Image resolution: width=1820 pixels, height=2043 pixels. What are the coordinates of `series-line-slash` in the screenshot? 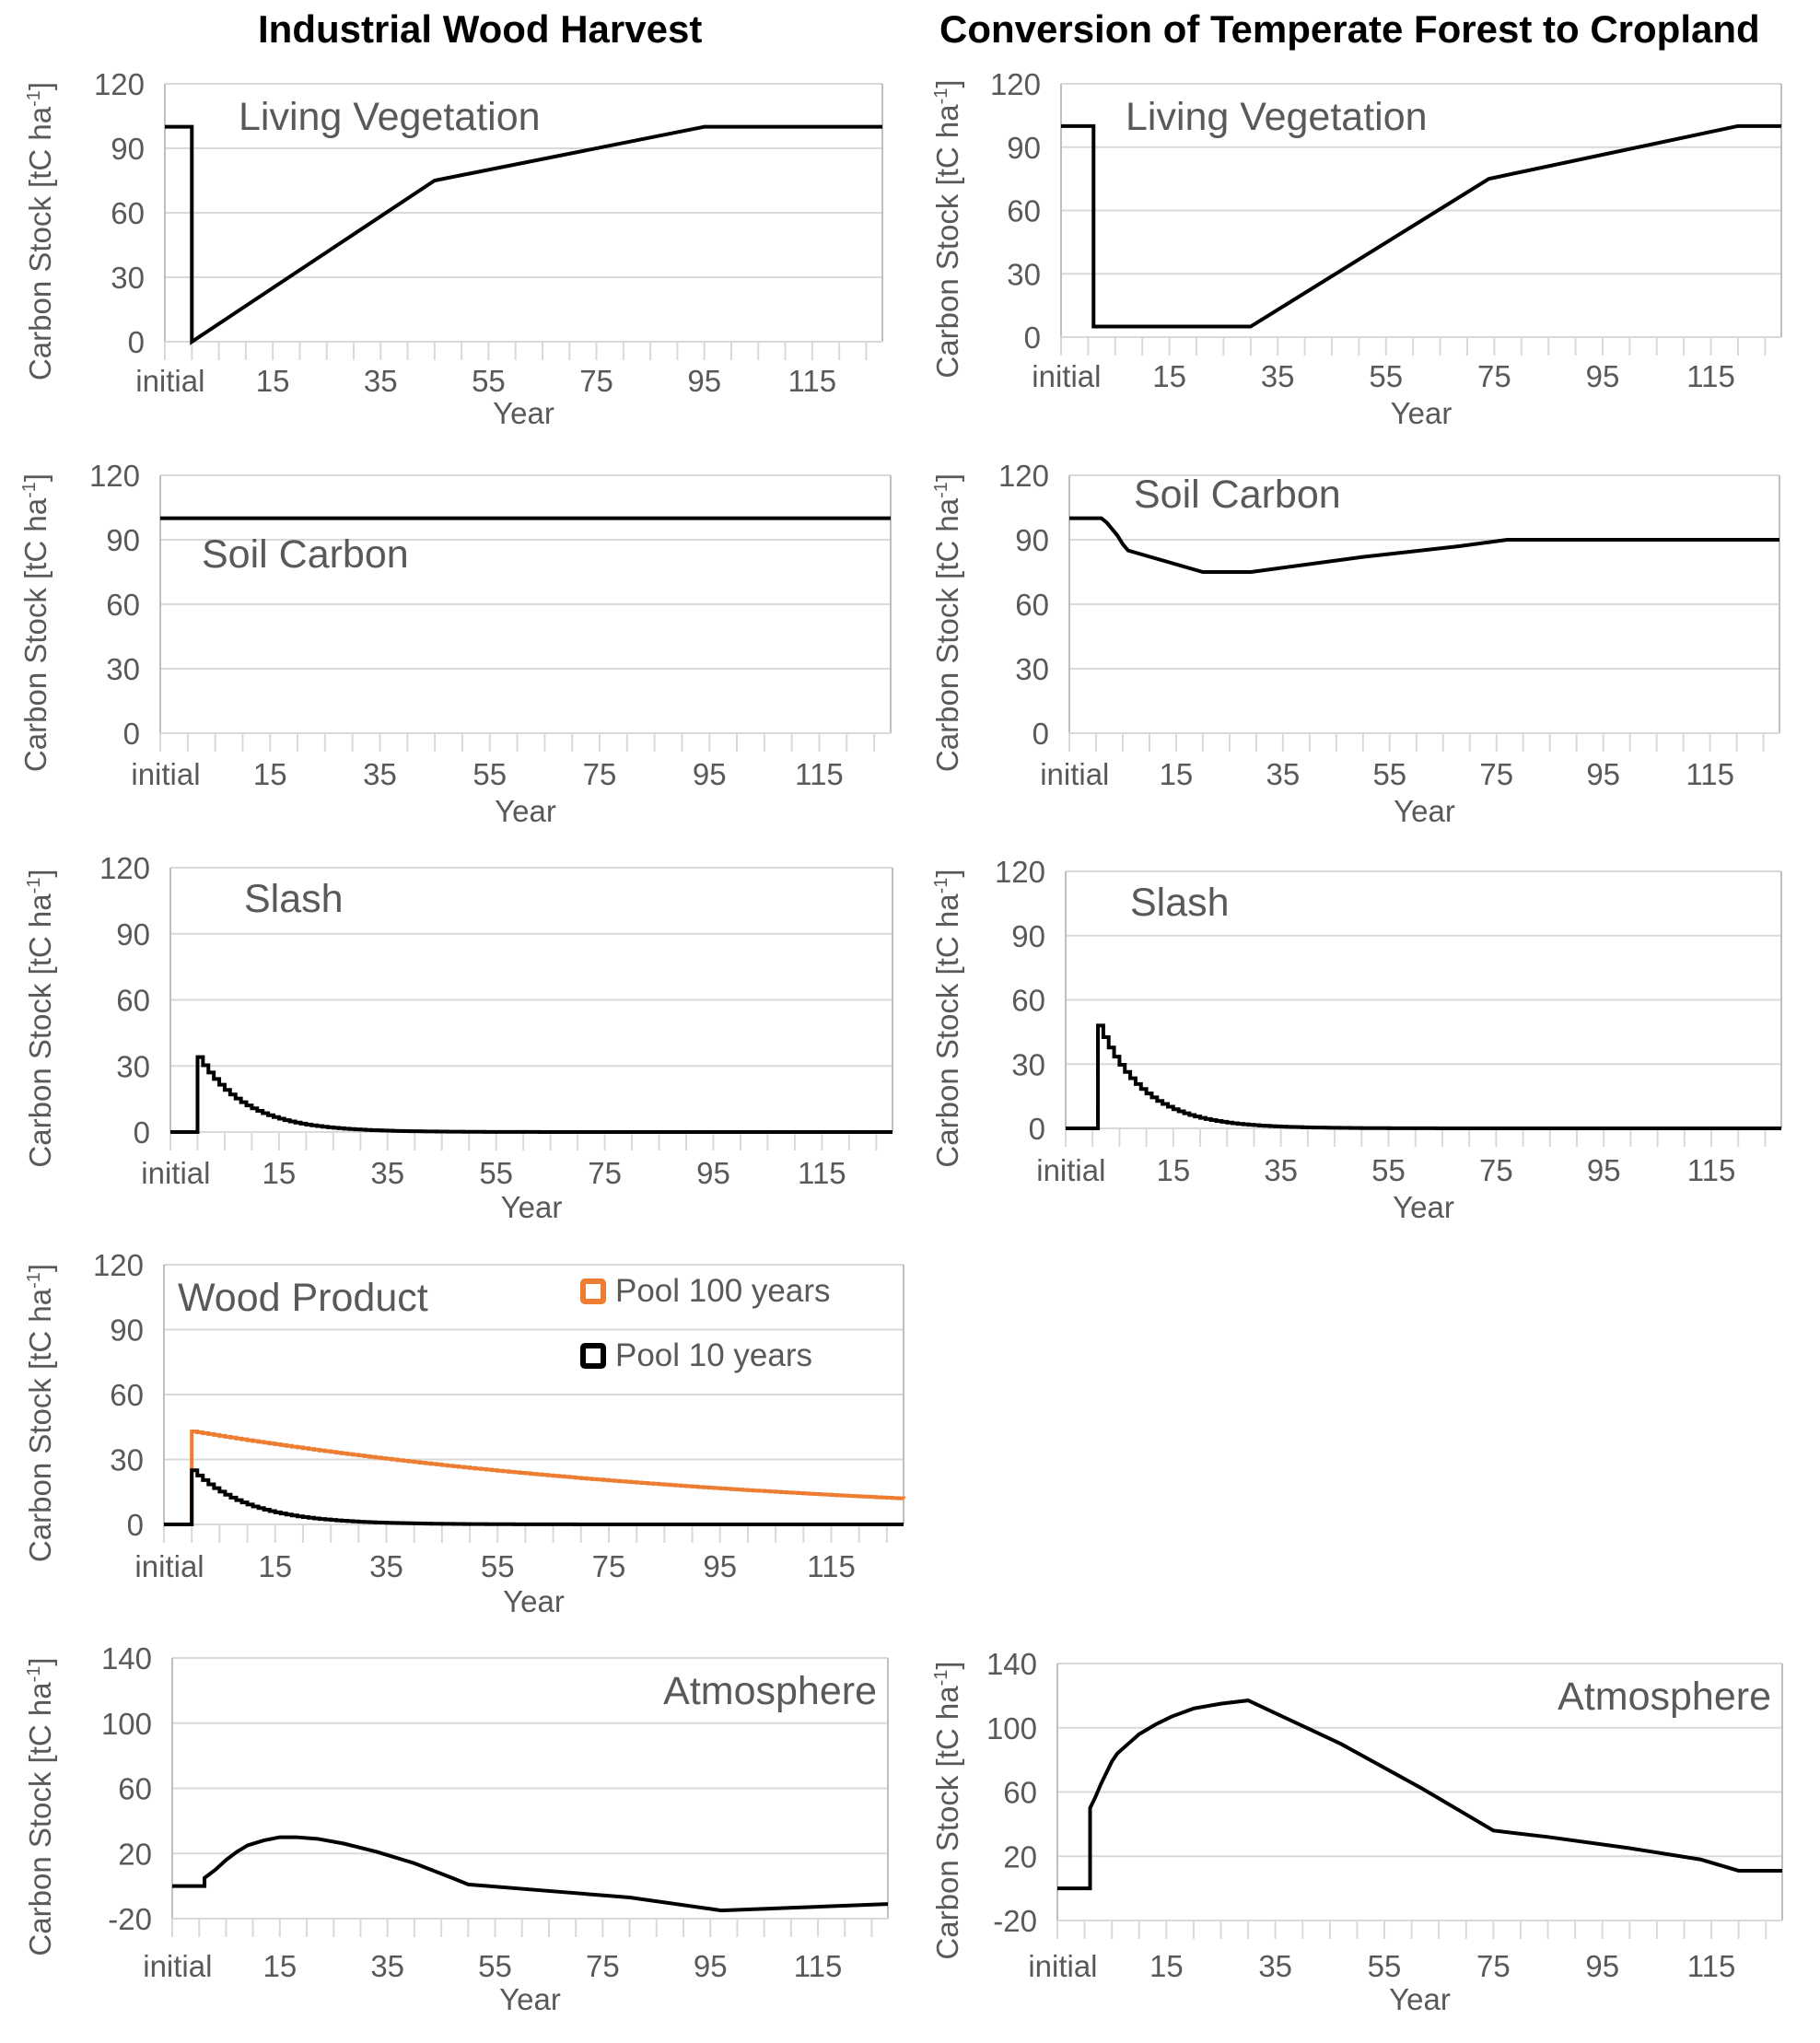 It's located at (531, 1094).